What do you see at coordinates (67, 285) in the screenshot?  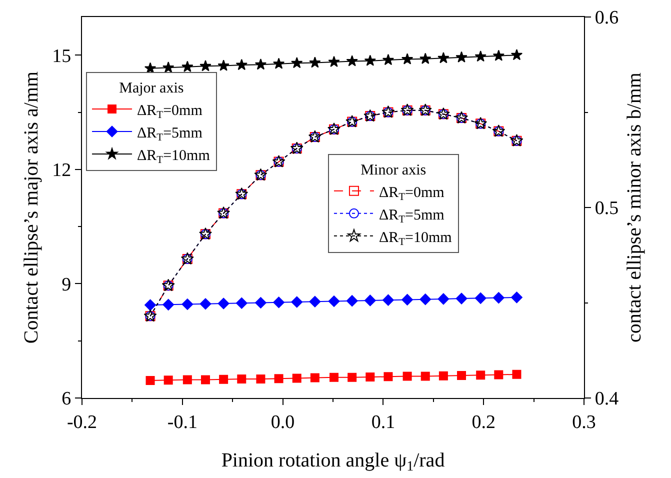 I see `y-tick-label: 9` at bounding box center [67, 285].